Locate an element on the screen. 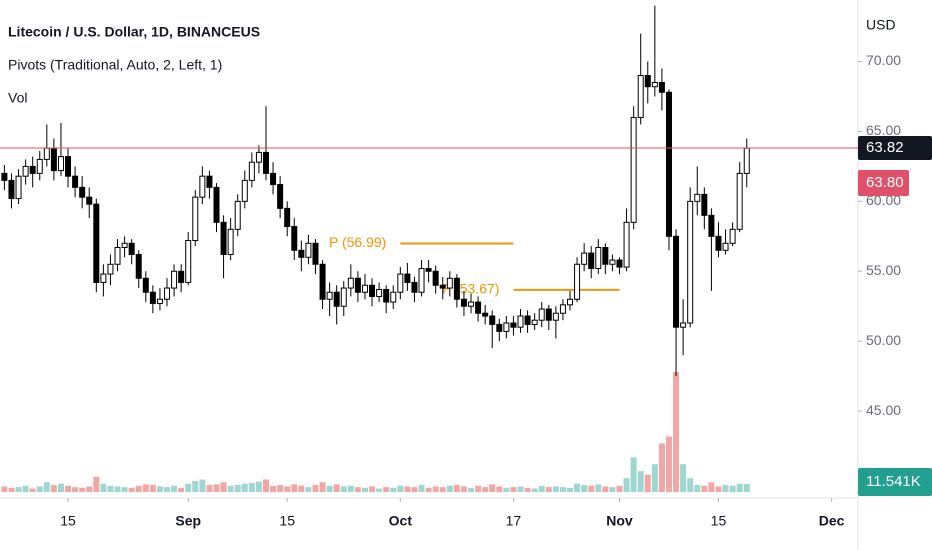 Image resolution: width=932 pixels, height=550 pixels. last-price-tag is located at coordinates (895, 147).